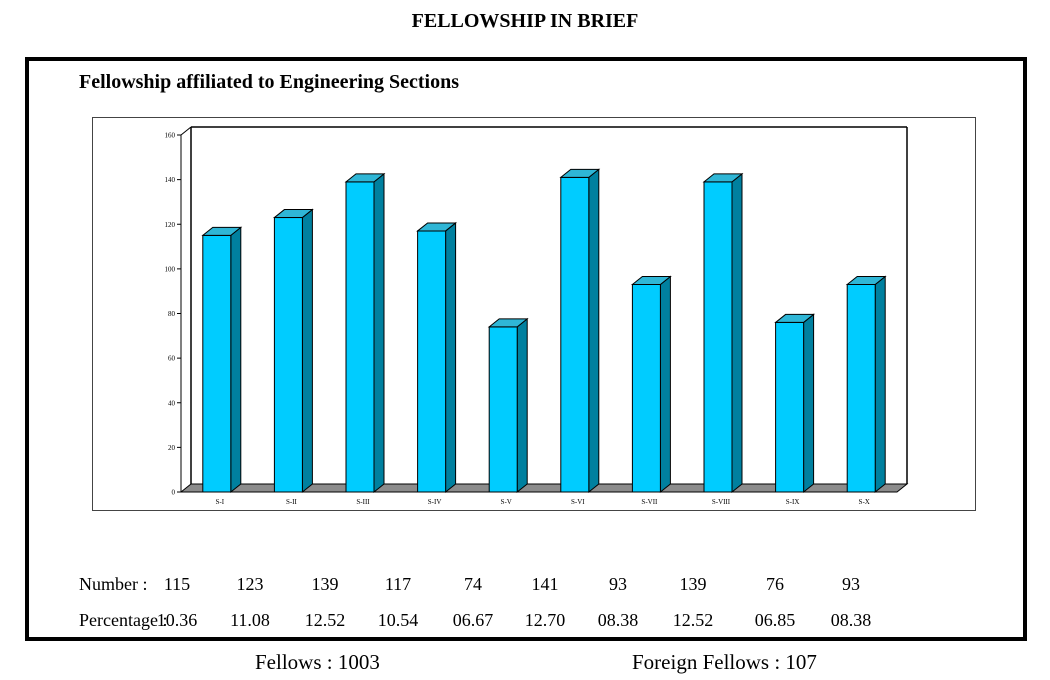  I want to click on page-title: FELLOWSHIP IN BRIEF, so click(525, 21).